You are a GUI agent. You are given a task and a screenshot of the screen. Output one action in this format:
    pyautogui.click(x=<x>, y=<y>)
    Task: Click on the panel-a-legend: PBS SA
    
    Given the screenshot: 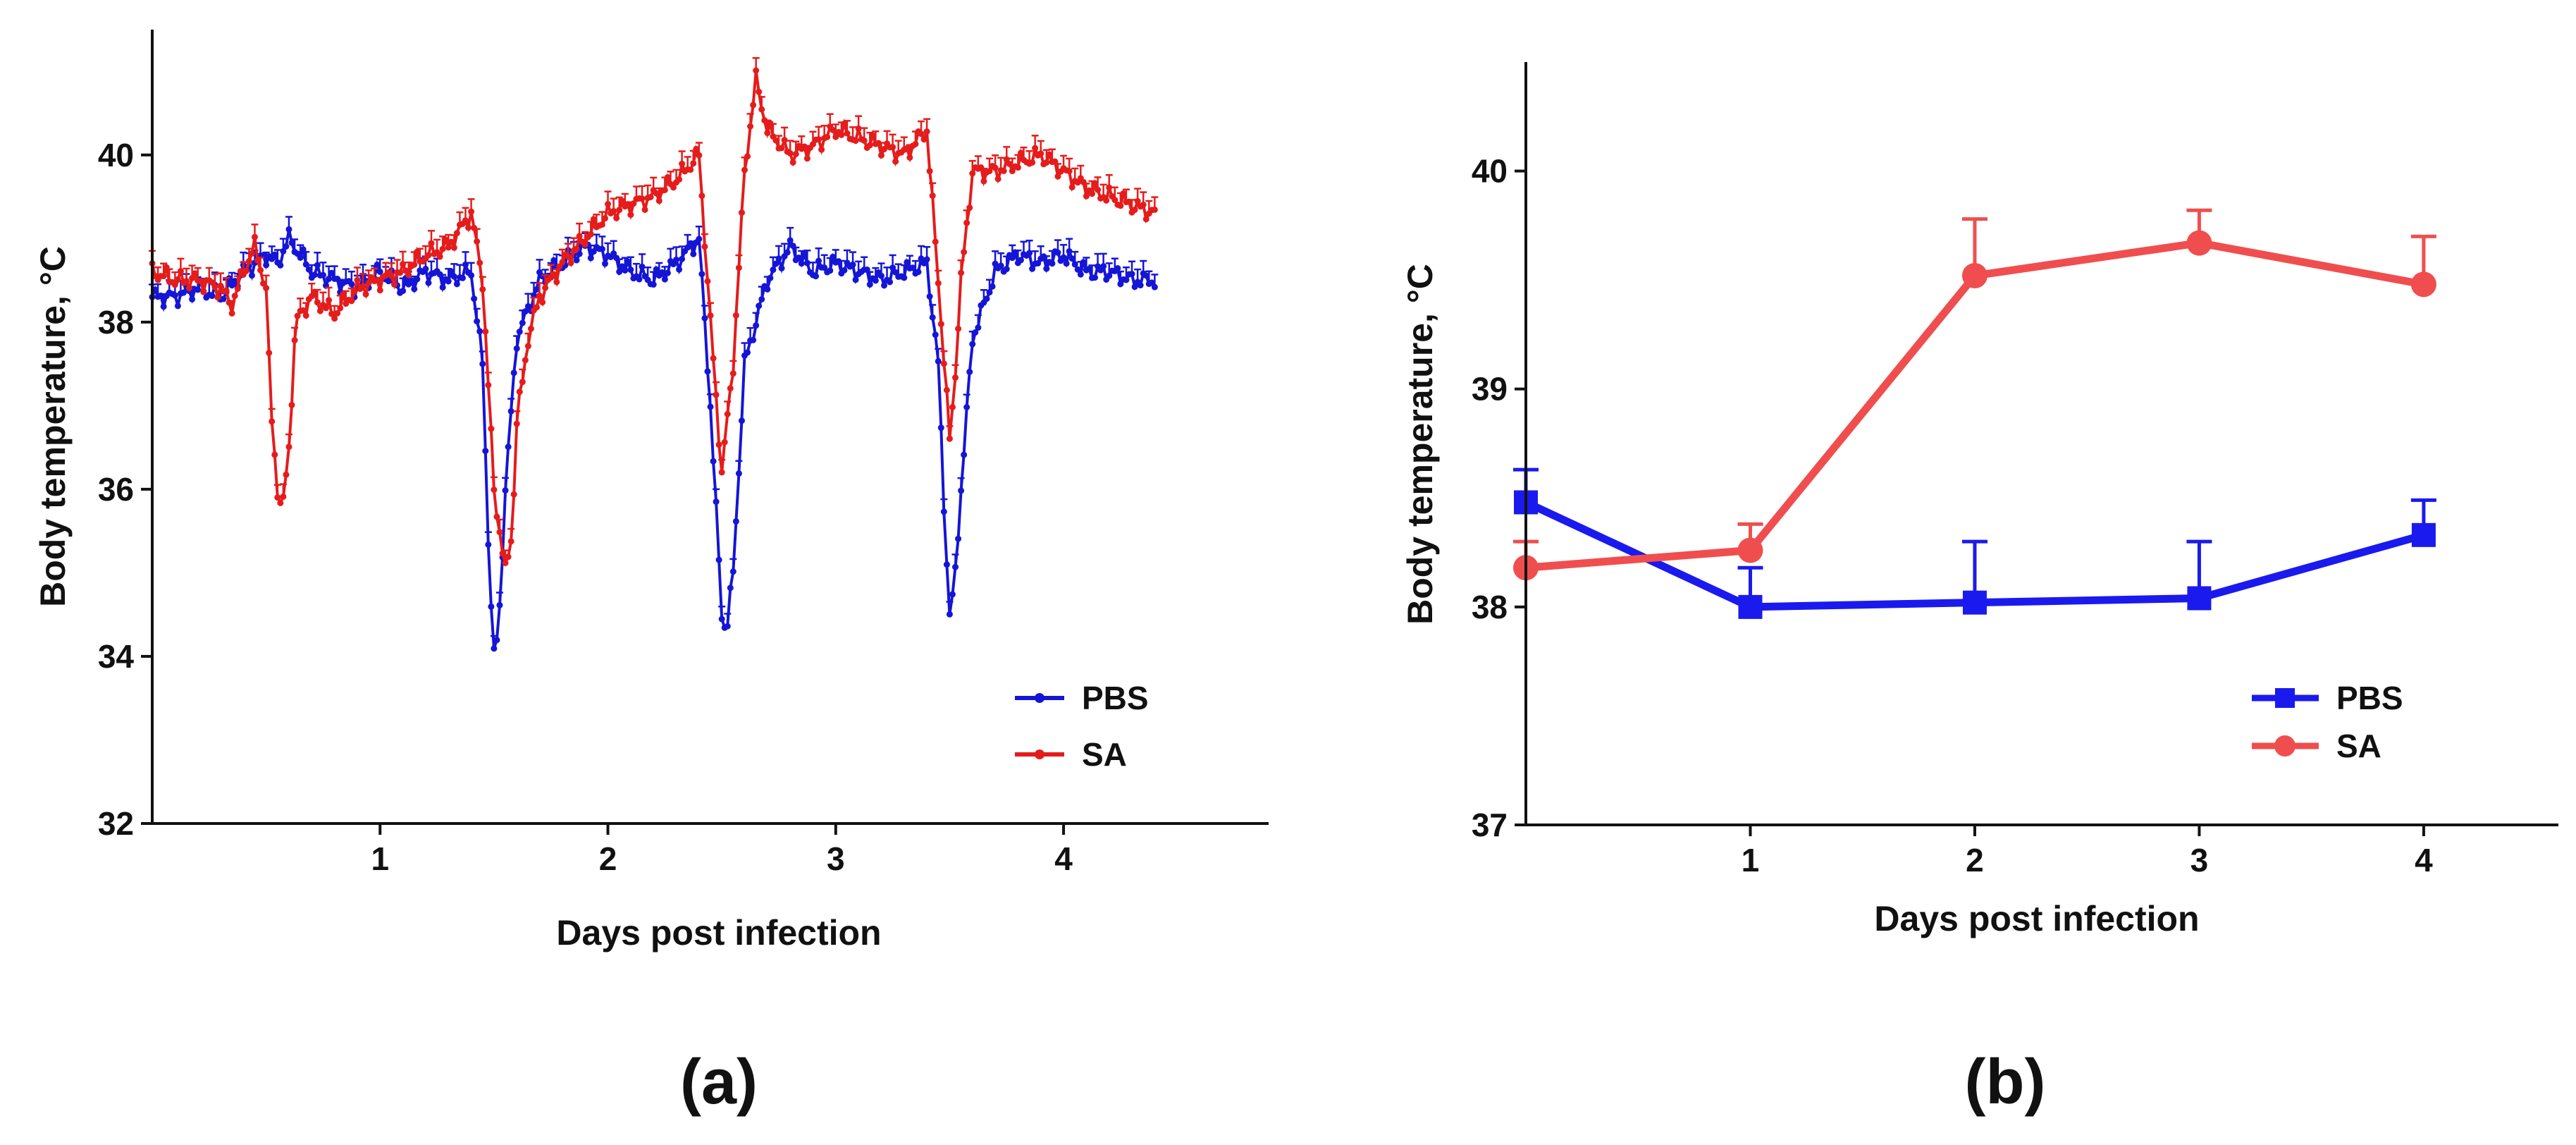 What is the action you would take?
    pyautogui.click(x=1082, y=726)
    